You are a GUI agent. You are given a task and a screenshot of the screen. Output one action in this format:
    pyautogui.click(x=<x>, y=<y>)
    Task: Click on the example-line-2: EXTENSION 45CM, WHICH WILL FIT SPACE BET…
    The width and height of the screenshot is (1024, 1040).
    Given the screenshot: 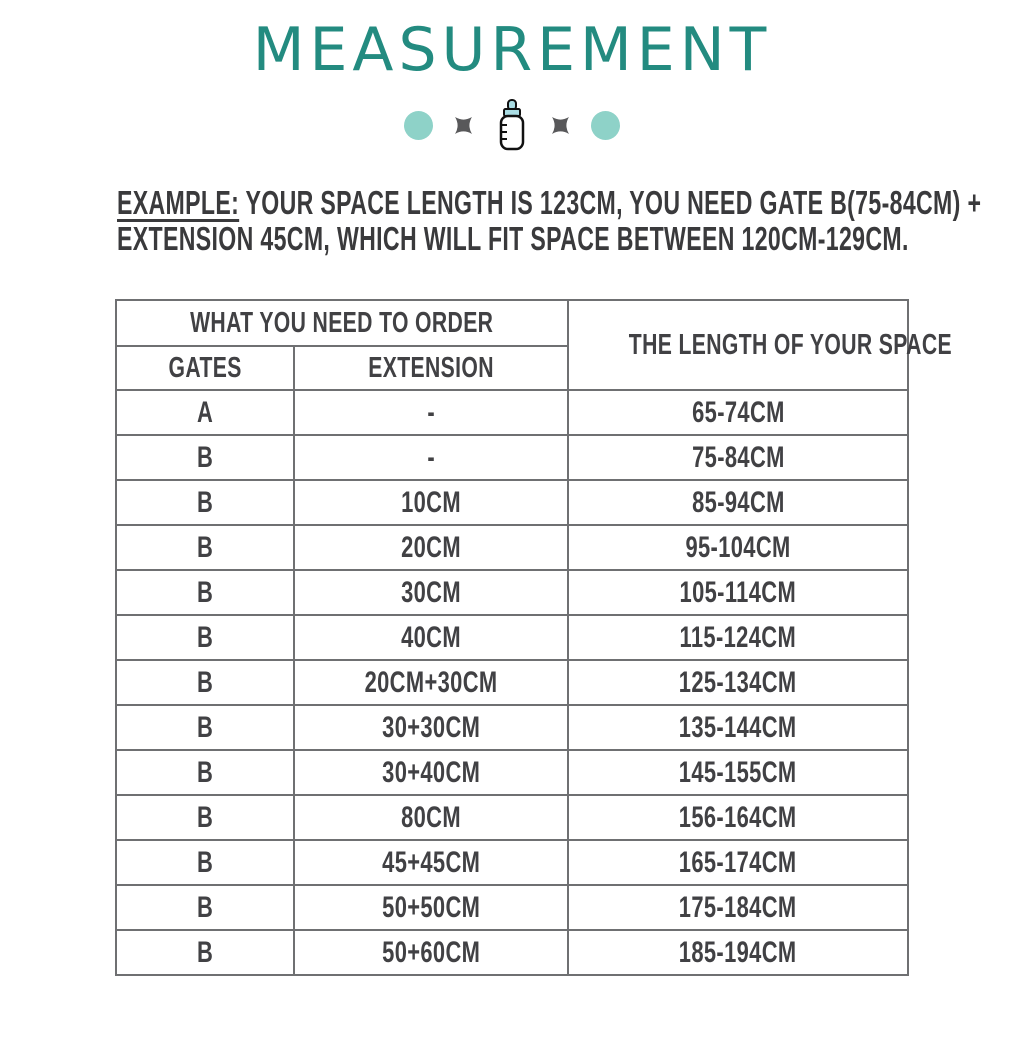 What is the action you would take?
    pyautogui.click(x=513, y=238)
    